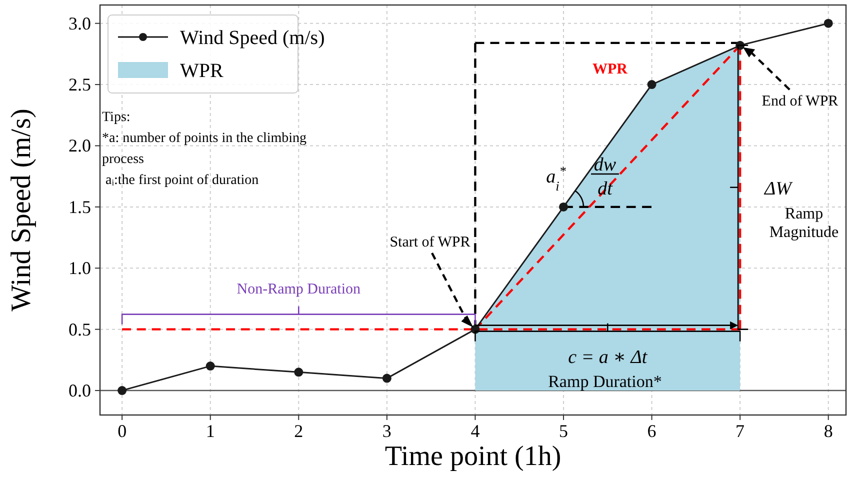 The width and height of the screenshot is (854, 477). What do you see at coordinates (116, 117) in the screenshot?
I see `annotation: Tips:` at bounding box center [116, 117].